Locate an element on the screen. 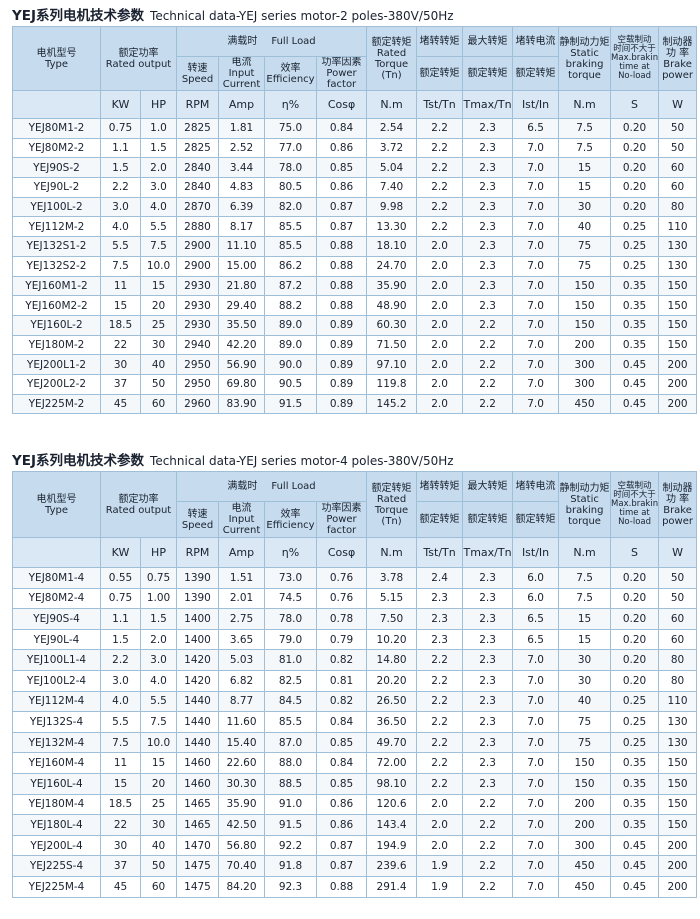  model-cell: YEJ180M-2 is located at coordinates (56, 345).